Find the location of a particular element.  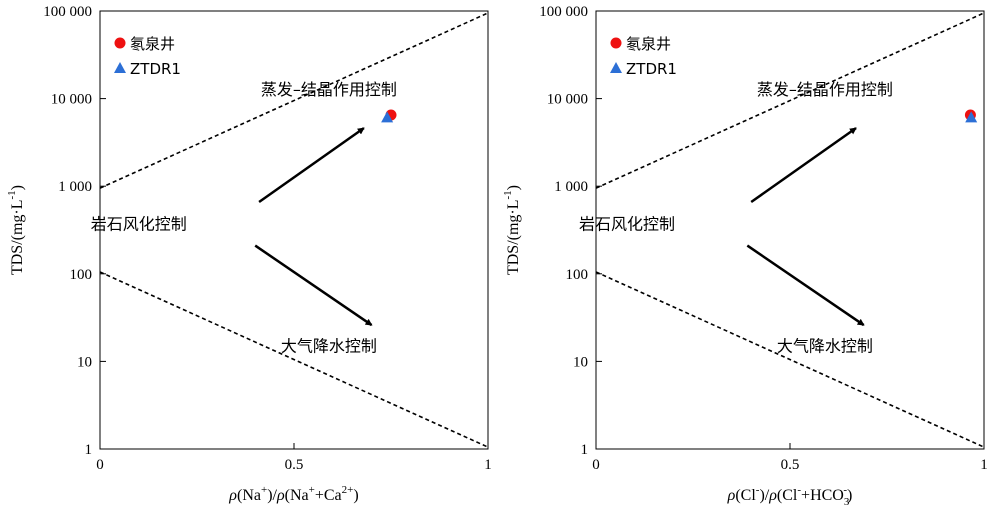

x-title-part: +Ca is located at coordinates (328, 495).